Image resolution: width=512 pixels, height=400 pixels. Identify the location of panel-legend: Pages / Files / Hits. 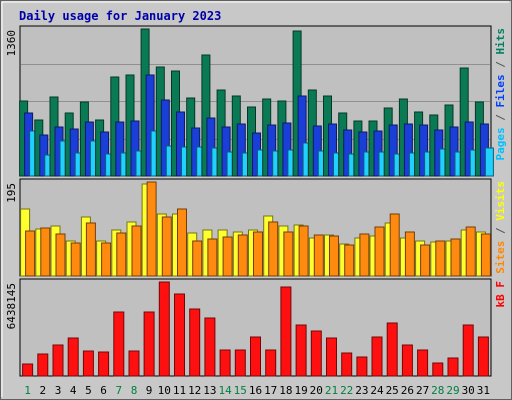
(500, 94).